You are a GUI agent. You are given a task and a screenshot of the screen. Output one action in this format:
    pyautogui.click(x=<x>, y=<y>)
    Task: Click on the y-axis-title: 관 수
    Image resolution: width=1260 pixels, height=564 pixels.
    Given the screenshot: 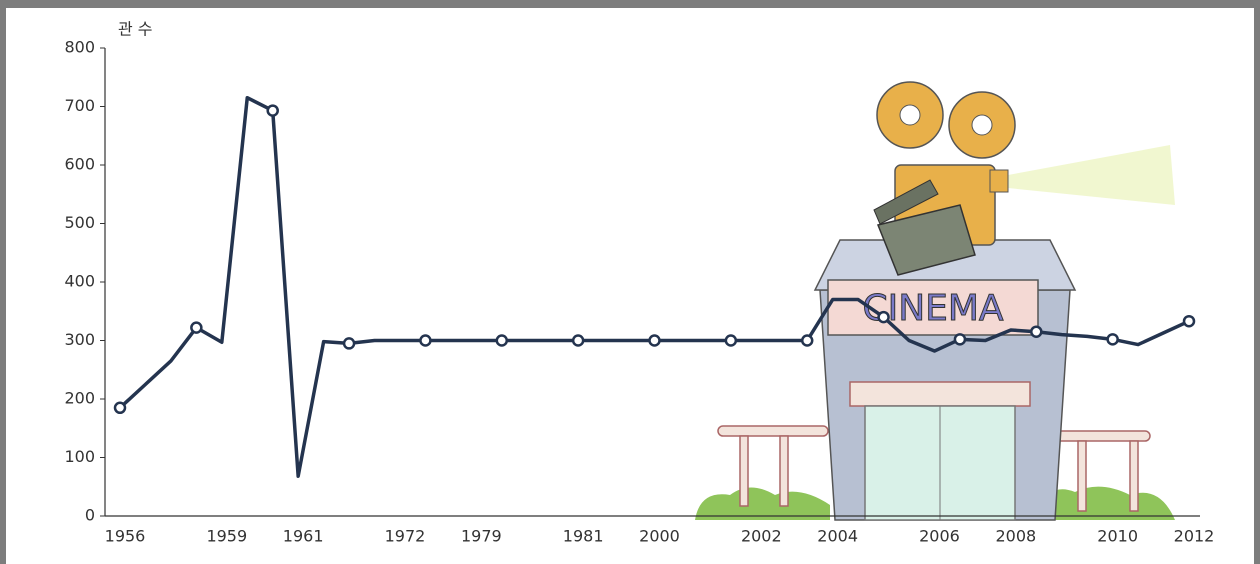 What is the action you would take?
    pyautogui.click(x=135, y=29)
    